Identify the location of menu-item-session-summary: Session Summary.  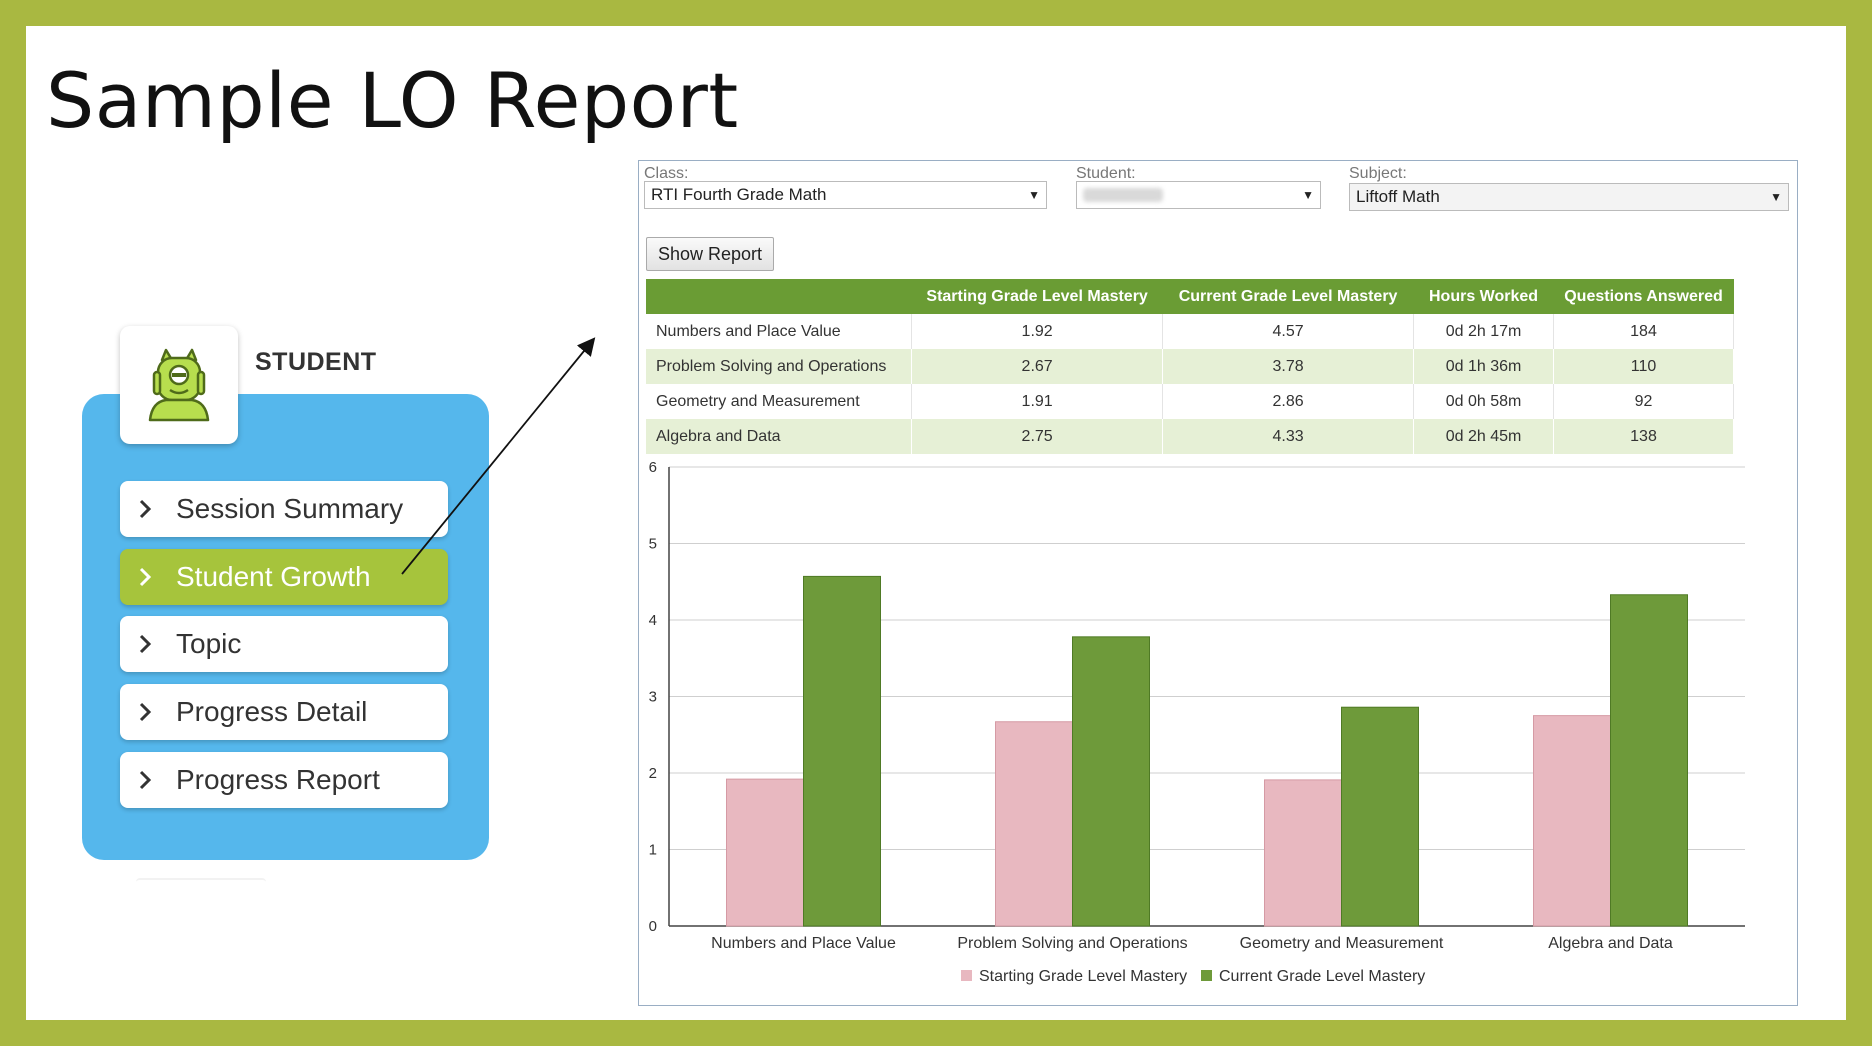
(284, 509).